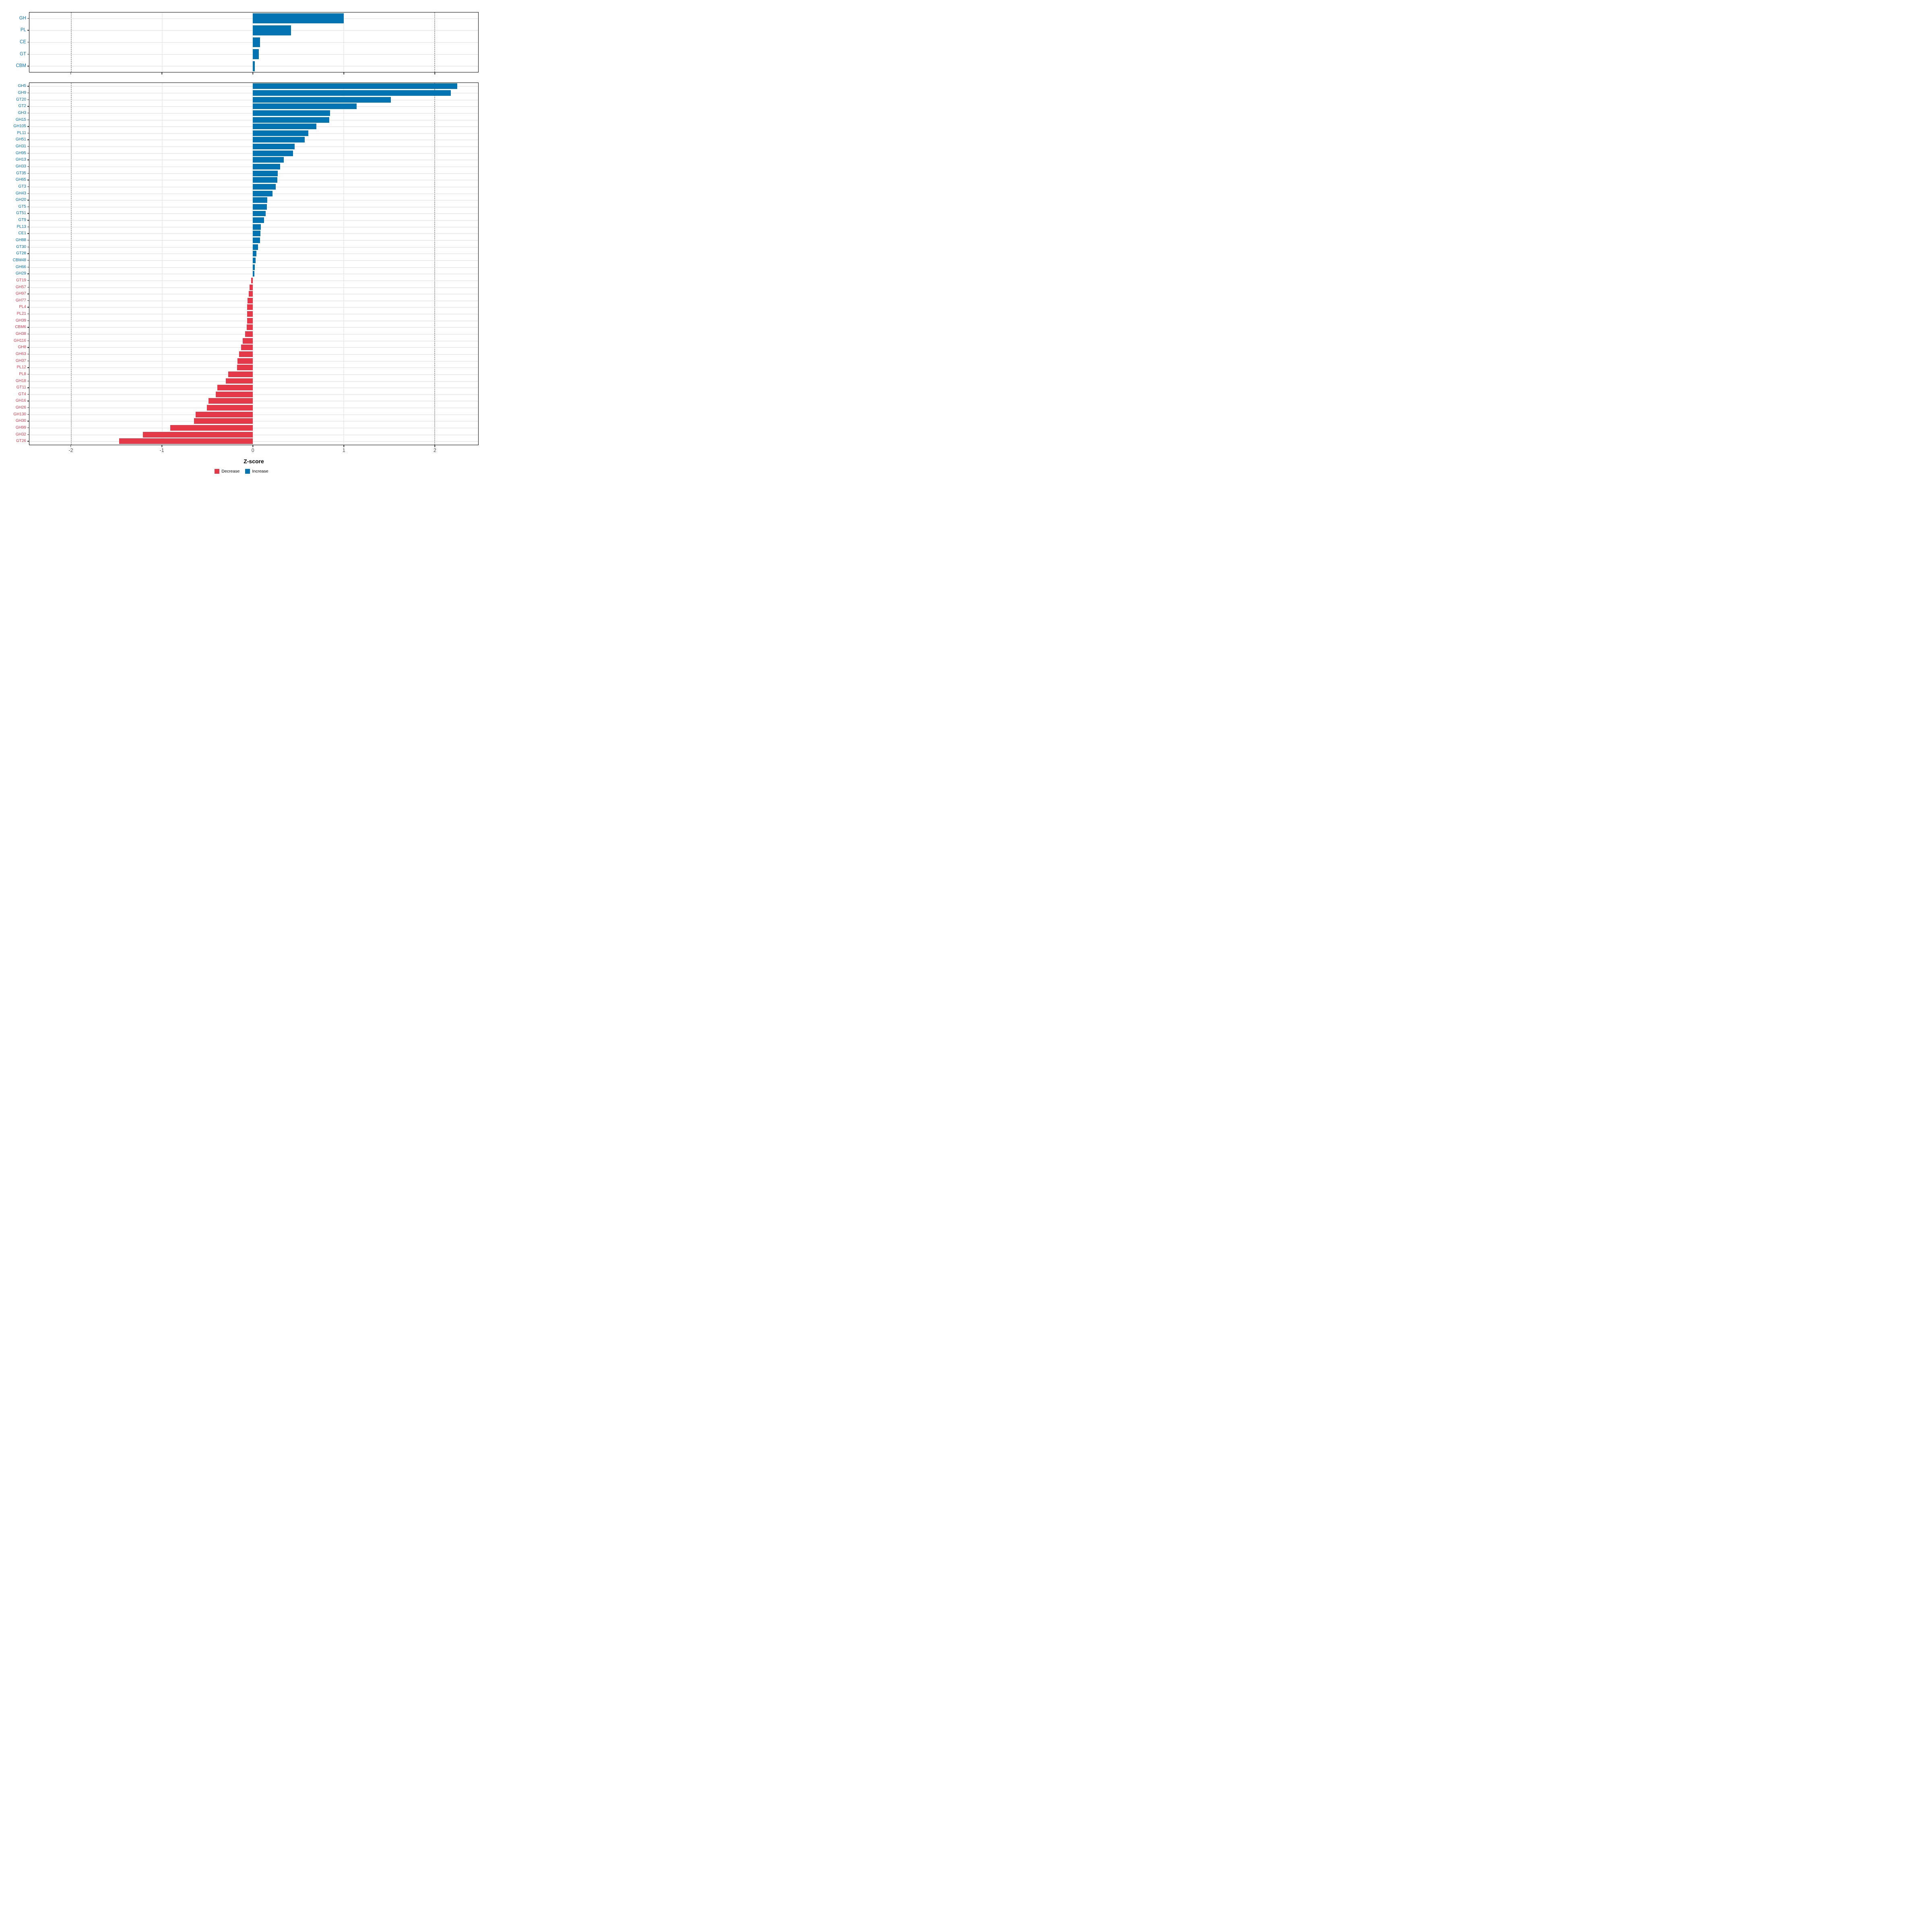  I want to click on bar-GH66, so click(254, 267).